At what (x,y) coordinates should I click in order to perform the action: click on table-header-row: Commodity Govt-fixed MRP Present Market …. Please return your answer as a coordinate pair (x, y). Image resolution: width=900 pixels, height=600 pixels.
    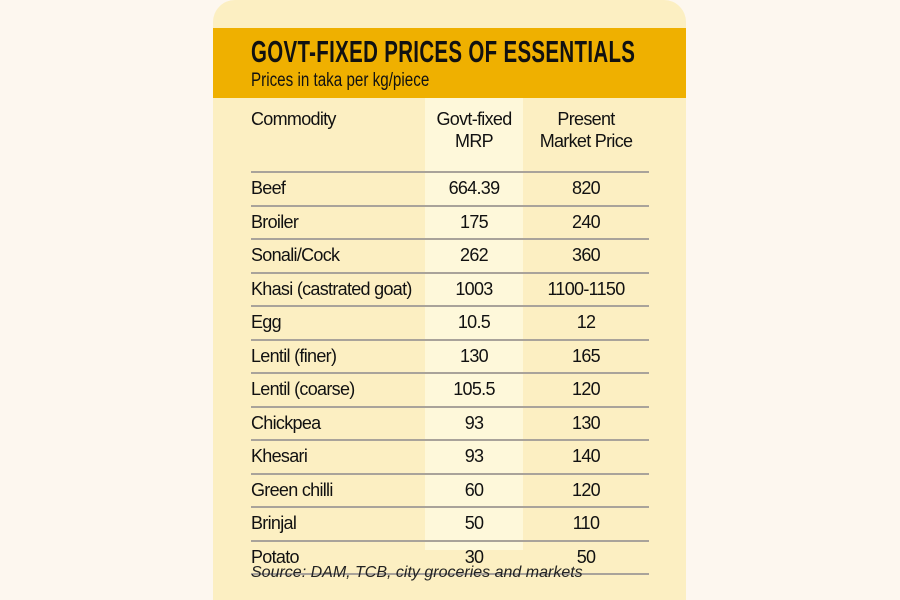
    Looking at the image, I should click on (450, 136).